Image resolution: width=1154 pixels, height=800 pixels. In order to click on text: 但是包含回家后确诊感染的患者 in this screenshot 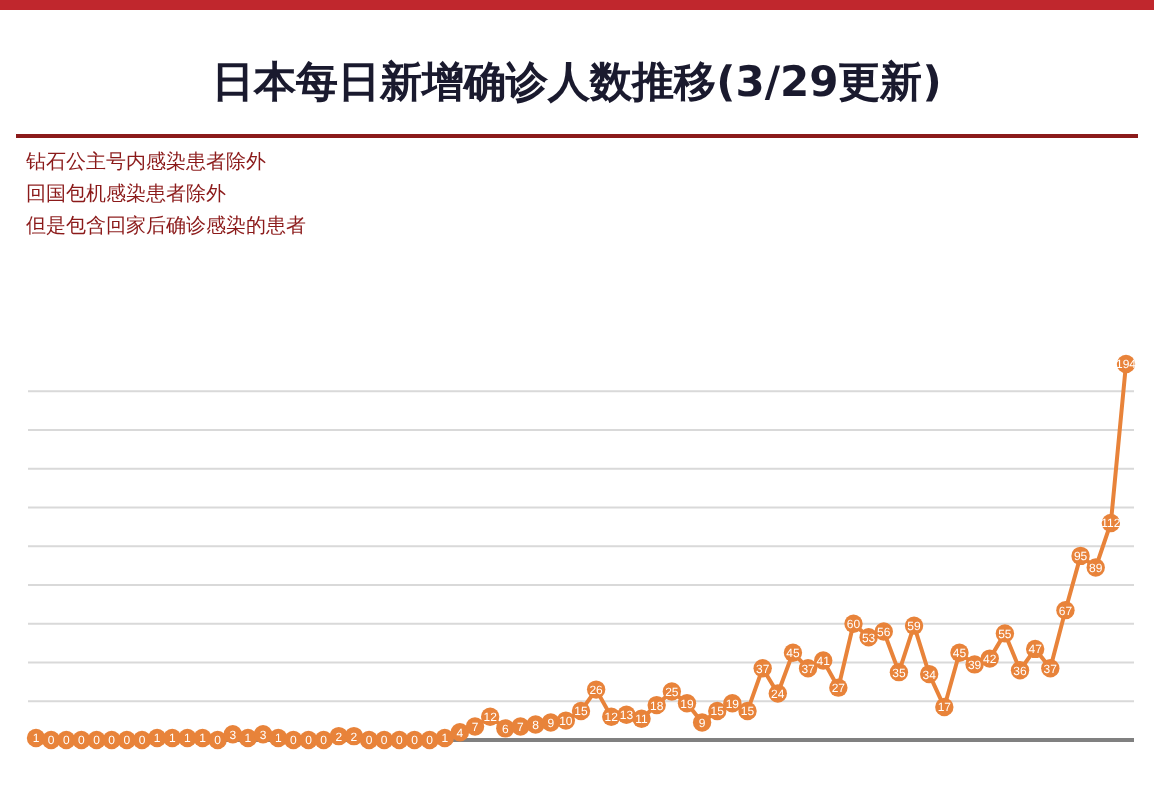, I will do `click(166, 226)`.